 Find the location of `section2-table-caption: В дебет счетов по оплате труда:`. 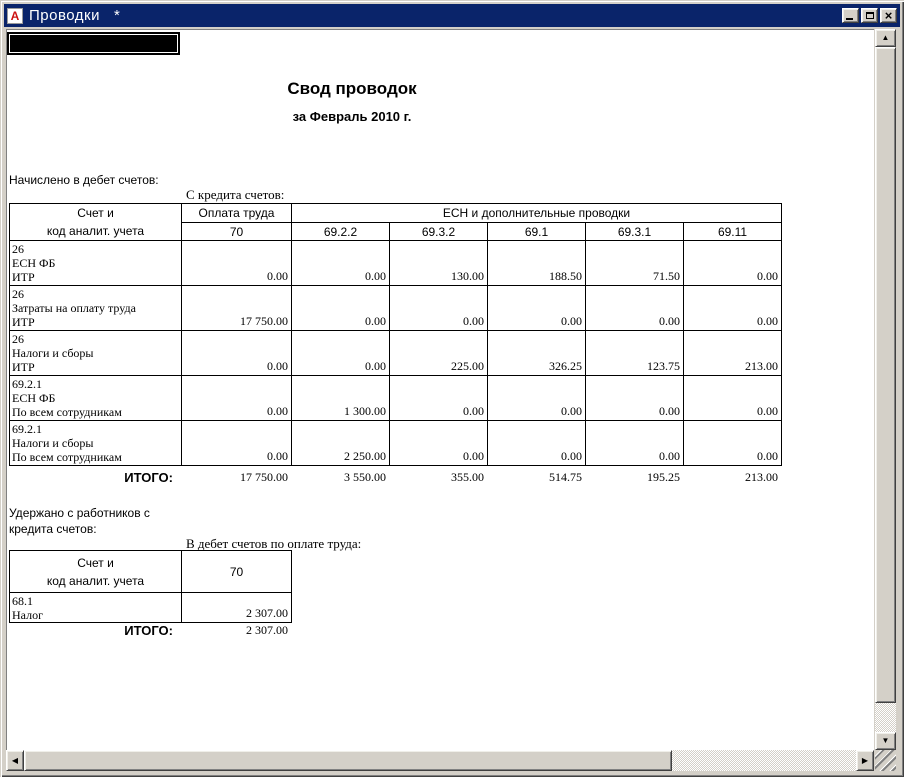

section2-table-caption: В дебет счетов по оплате труда: is located at coordinates (274, 543).